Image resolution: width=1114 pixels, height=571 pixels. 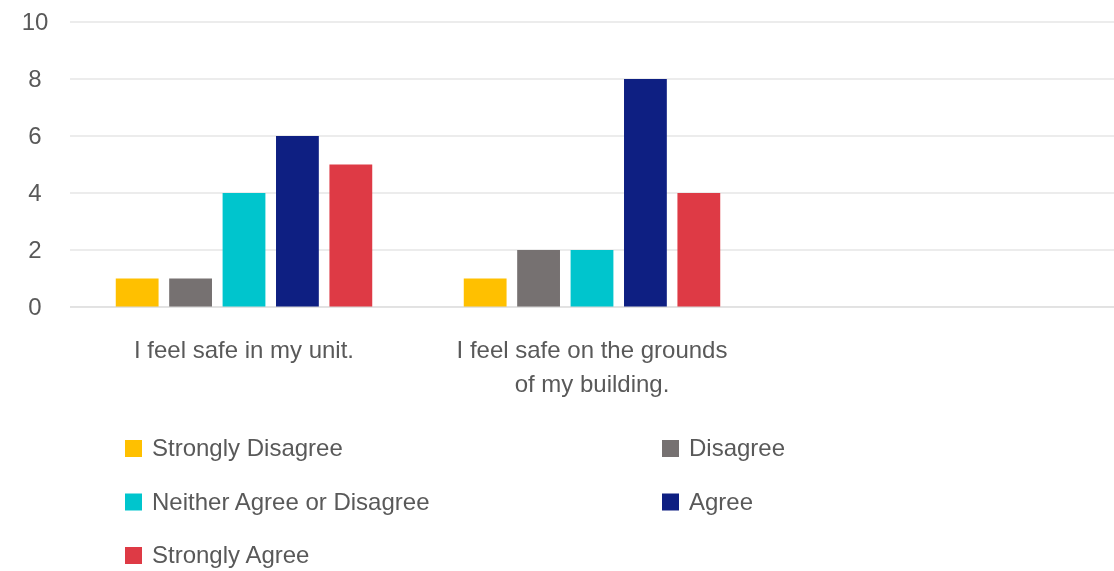 What do you see at coordinates (231, 555) in the screenshot?
I see `legend-label: Strongly Agree` at bounding box center [231, 555].